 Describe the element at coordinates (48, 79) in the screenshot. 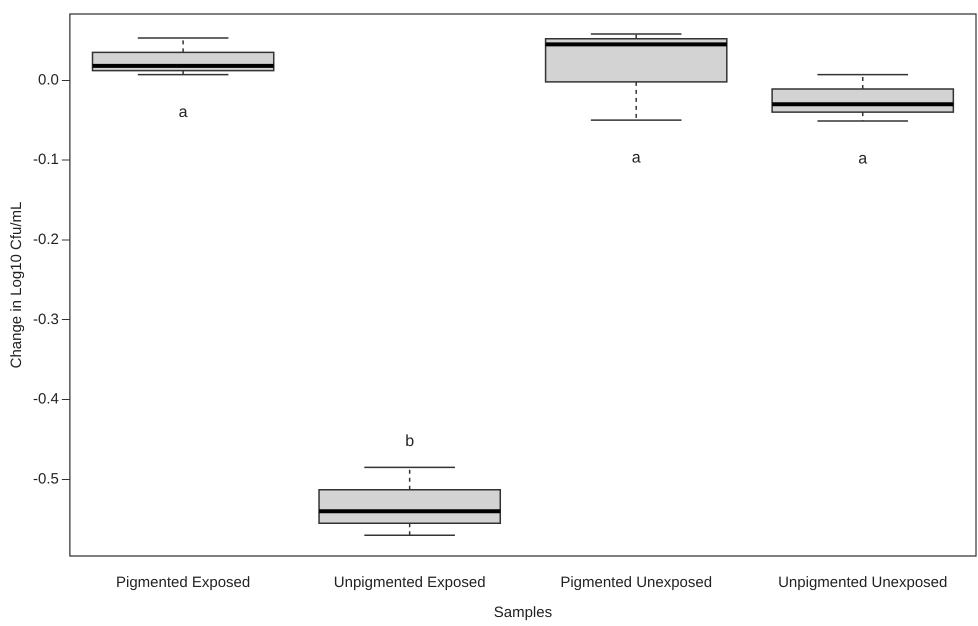

I see `y-tick-label: 0.0` at that location.